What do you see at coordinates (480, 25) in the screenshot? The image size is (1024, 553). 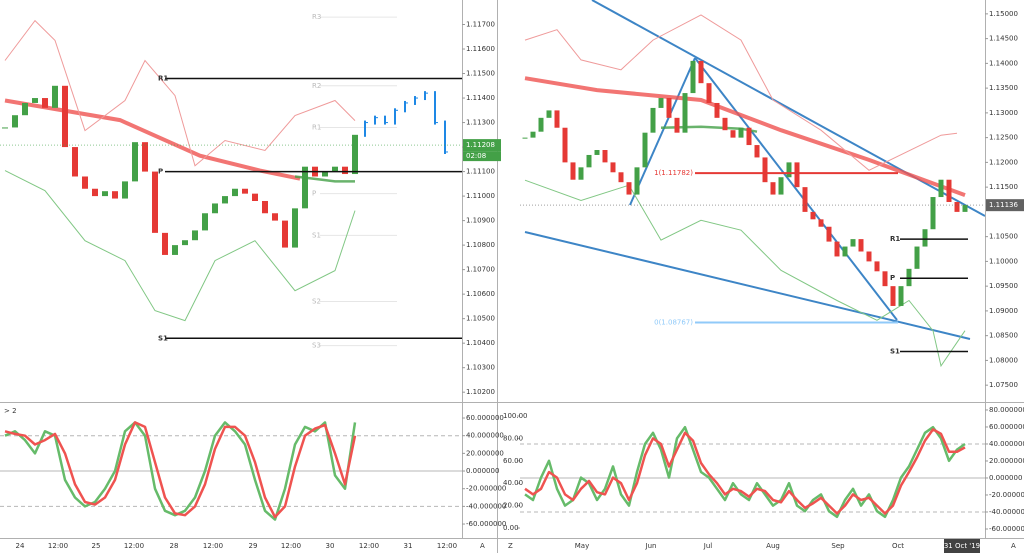 I see `y-tick-label: 1.11700` at bounding box center [480, 25].